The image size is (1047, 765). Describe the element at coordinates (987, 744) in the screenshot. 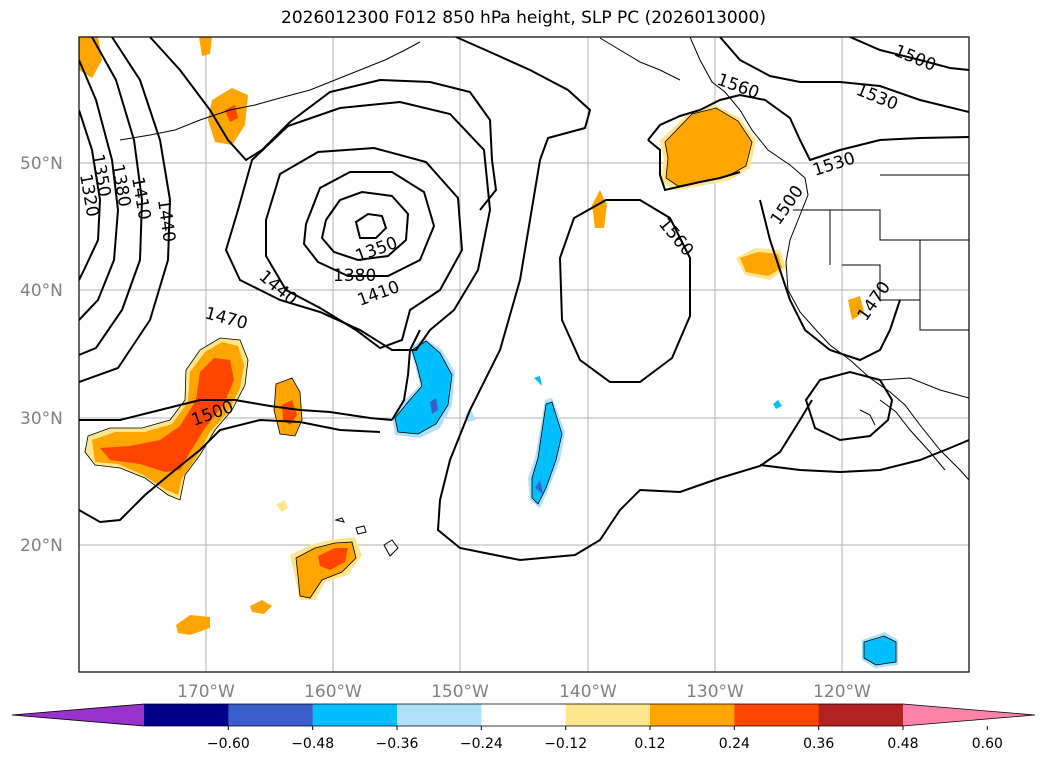

I see `colorbar-tick-label: 0.60` at that location.